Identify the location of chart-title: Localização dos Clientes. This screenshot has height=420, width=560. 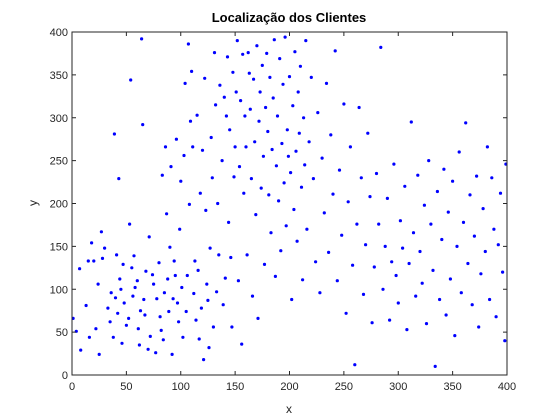
(289, 17).